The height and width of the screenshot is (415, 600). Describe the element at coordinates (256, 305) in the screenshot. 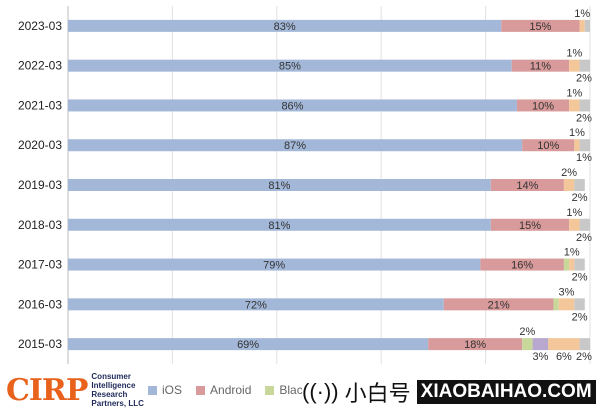

I see `data-label: 72%` at that location.